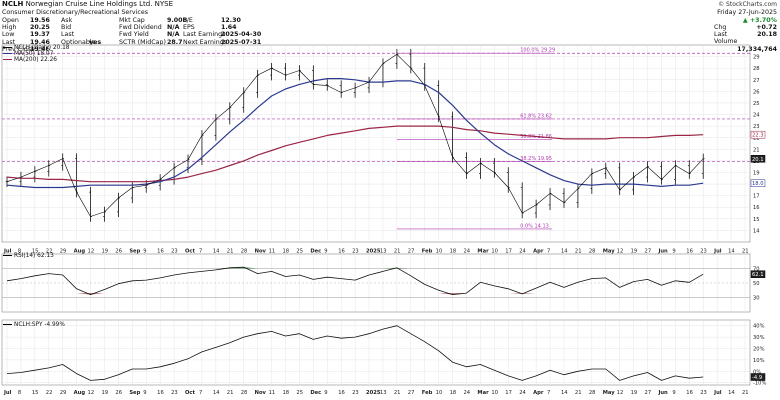 The width and height of the screenshot is (780, 400). Describe the element at coordinates (7, 393) in the screenshot. I see `x-tick-label-bottom: Jul` at that location.